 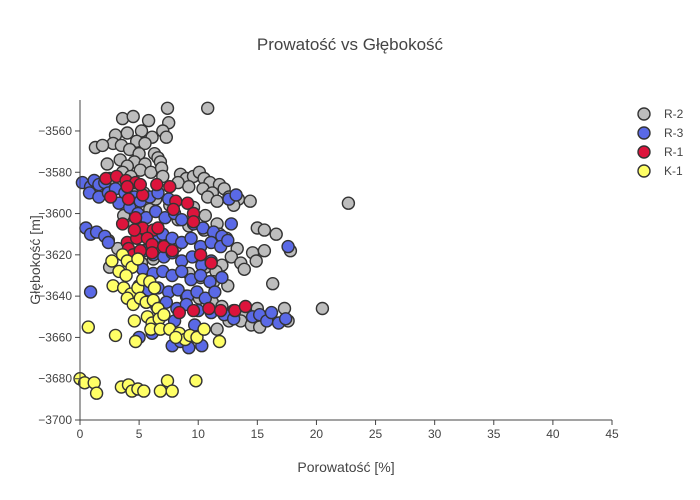 What do you see at coordinates (660, 133) in the screenshot?
I see `legend-item-r-3: R-3` at bounding box center [660, 133].